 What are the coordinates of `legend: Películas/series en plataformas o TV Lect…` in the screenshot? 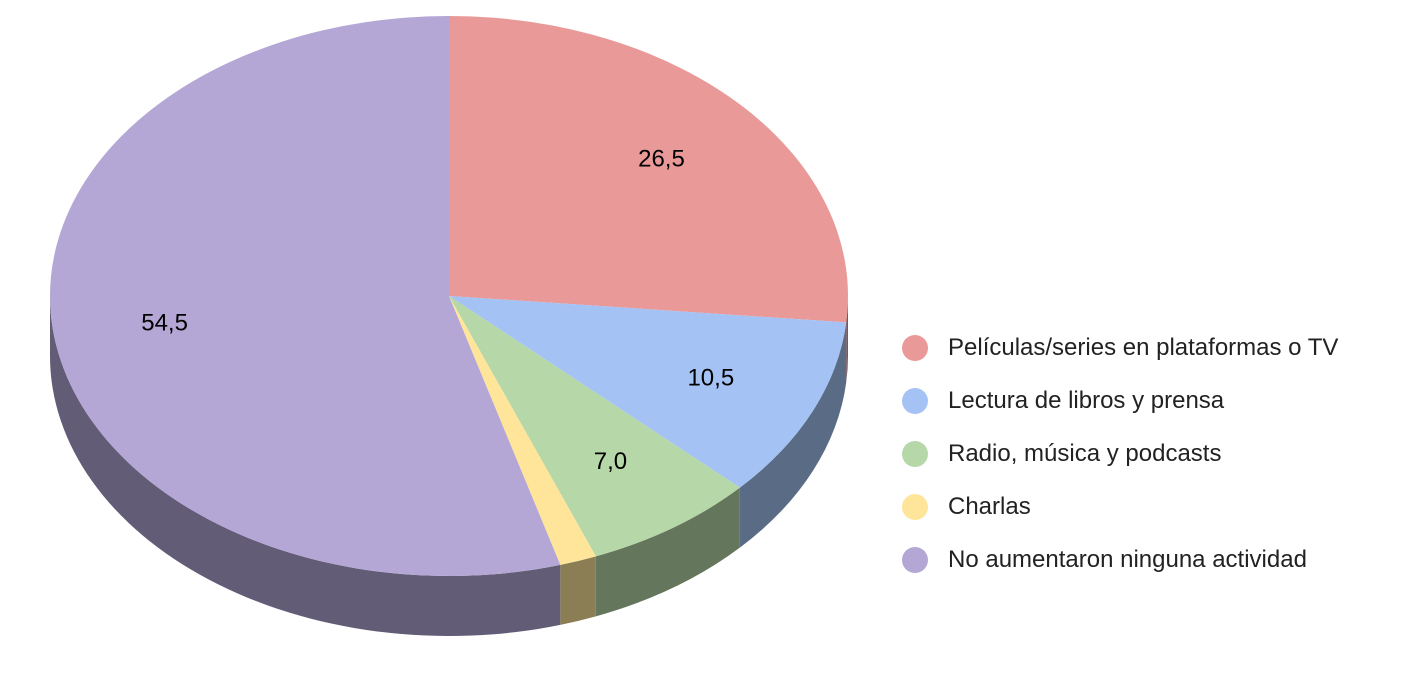 It's located at (1145, 454).